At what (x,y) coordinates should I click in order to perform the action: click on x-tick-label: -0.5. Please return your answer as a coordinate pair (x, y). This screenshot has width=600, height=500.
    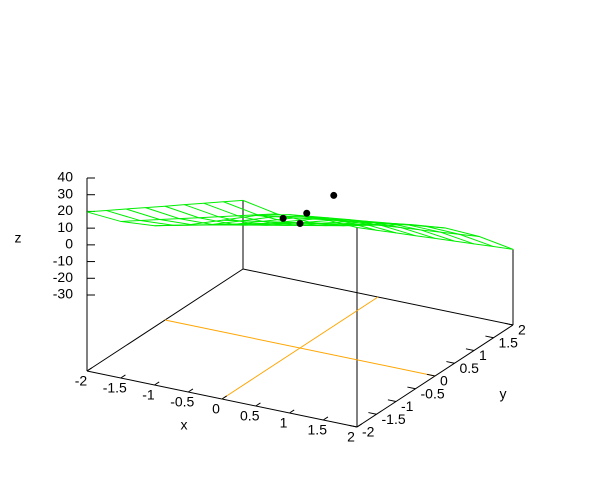
    Looking at the image, I should click on (182, 402).